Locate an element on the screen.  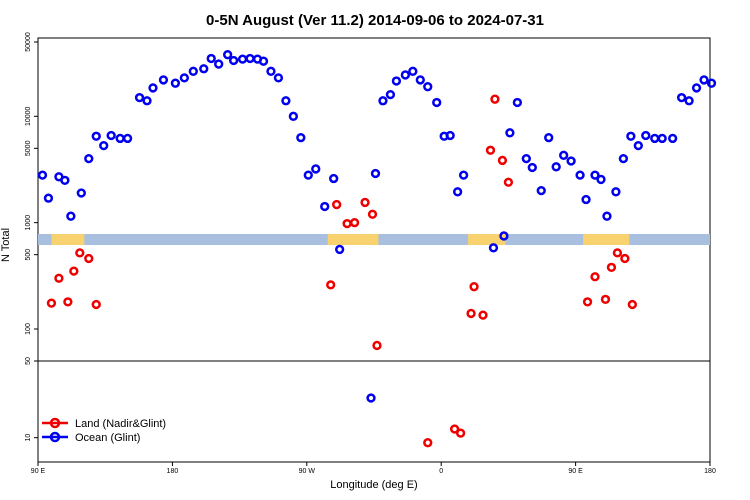
y-tick-label: 100 is located at coordinates (28, 329).